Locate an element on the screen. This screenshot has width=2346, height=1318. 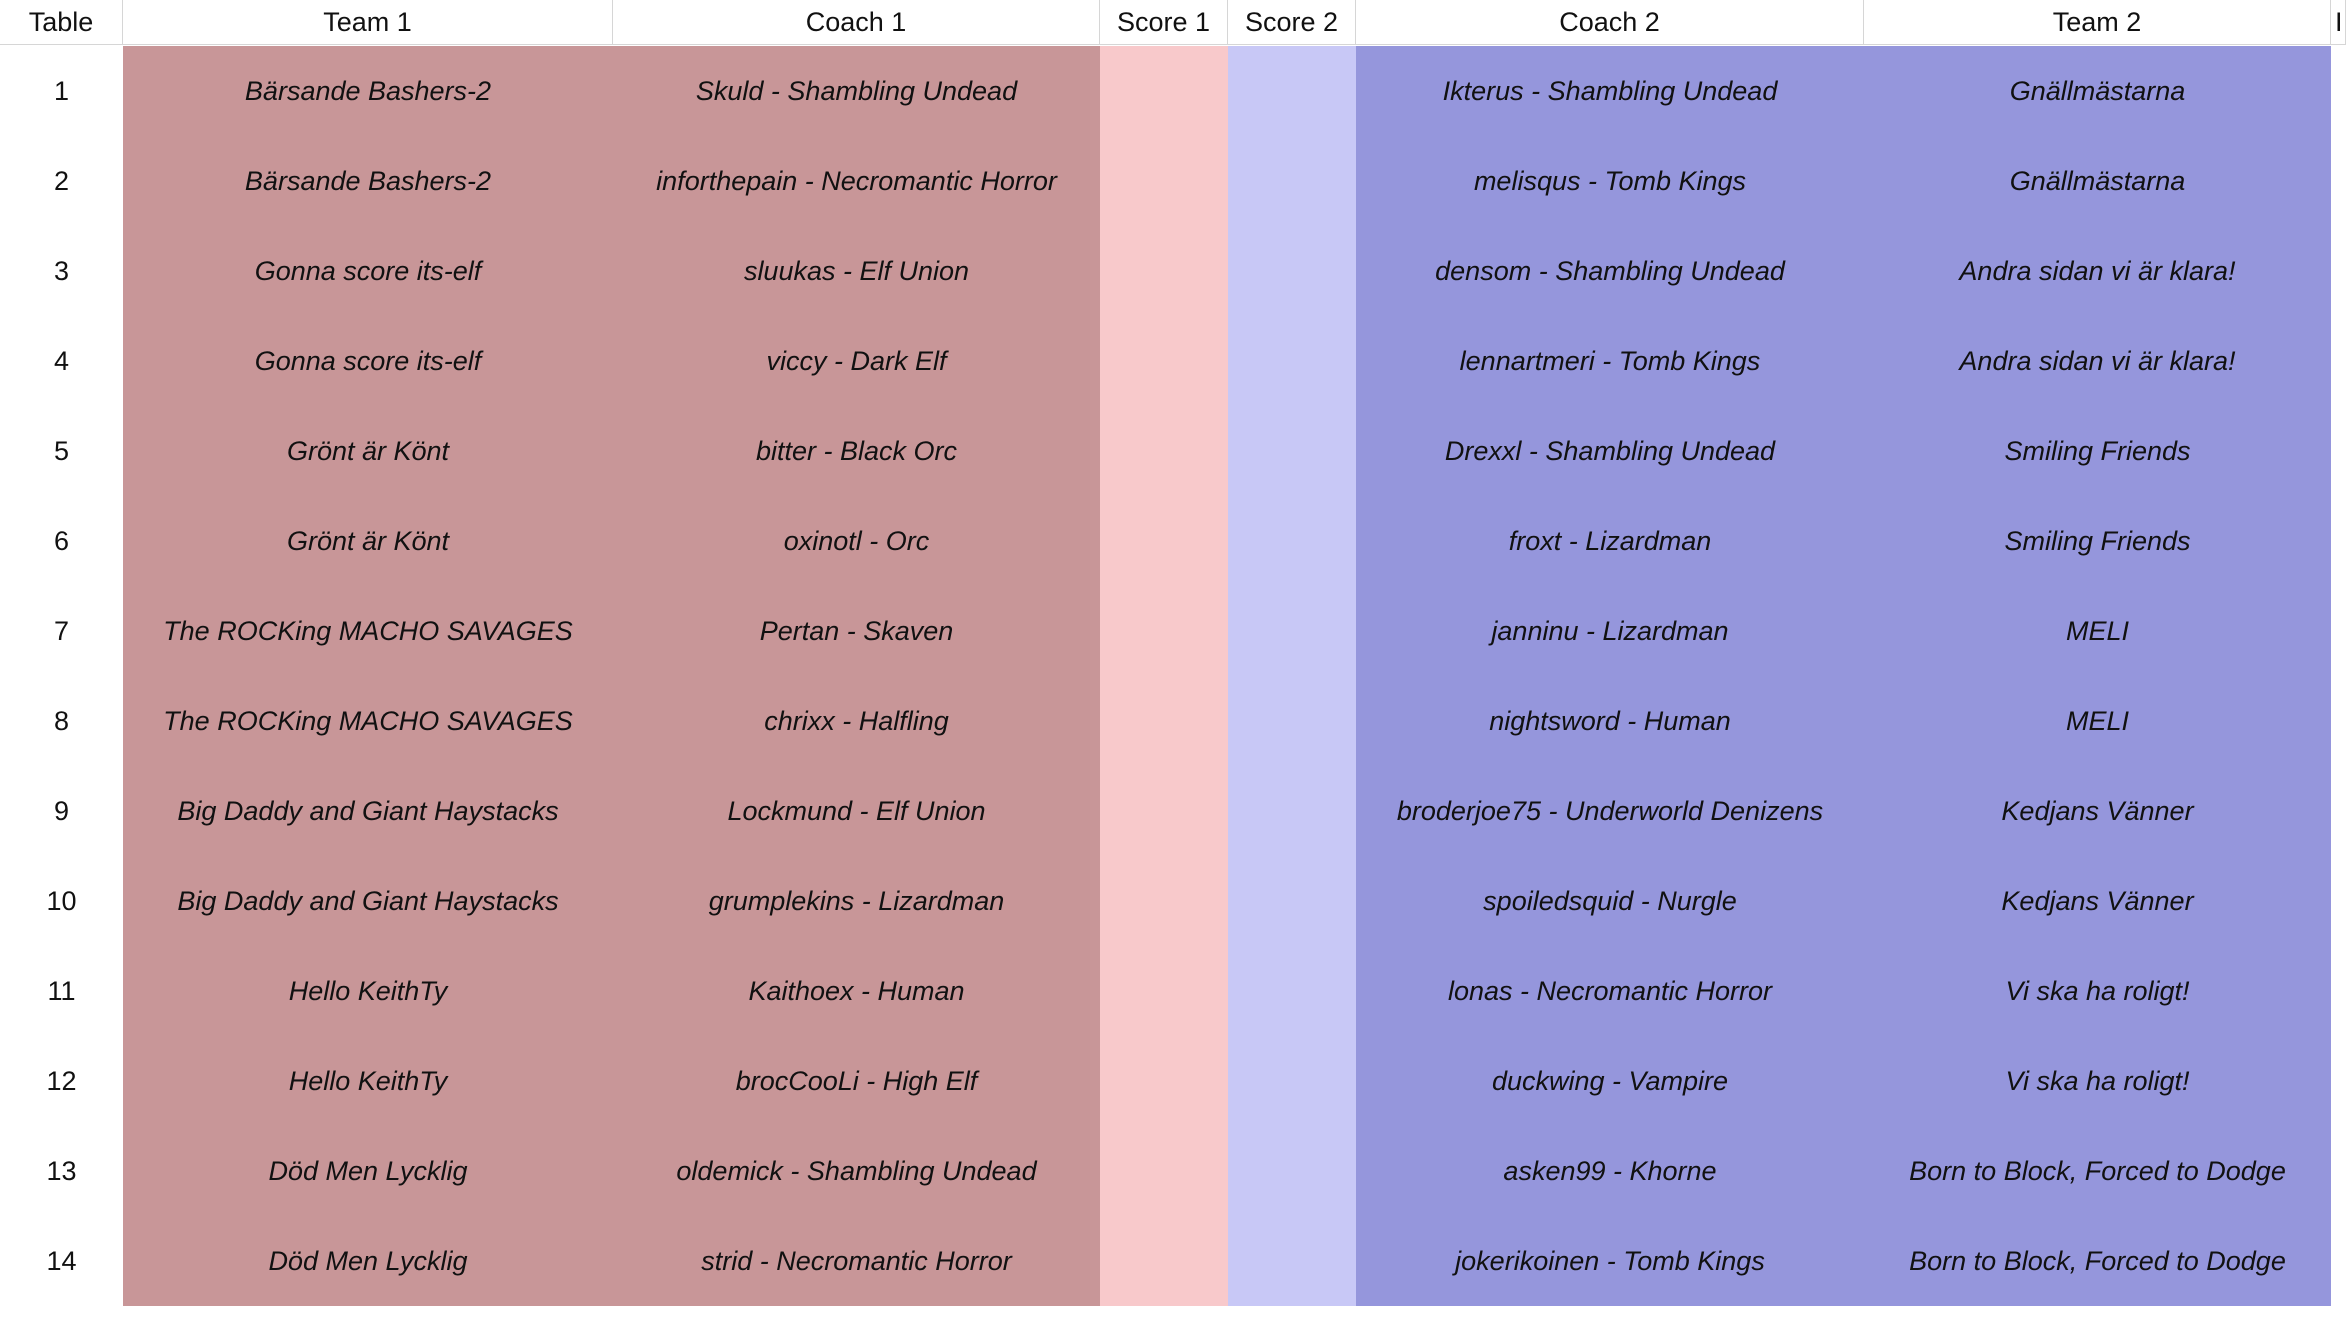
table-number-cell: 3 is located at coordinates (61, 271).